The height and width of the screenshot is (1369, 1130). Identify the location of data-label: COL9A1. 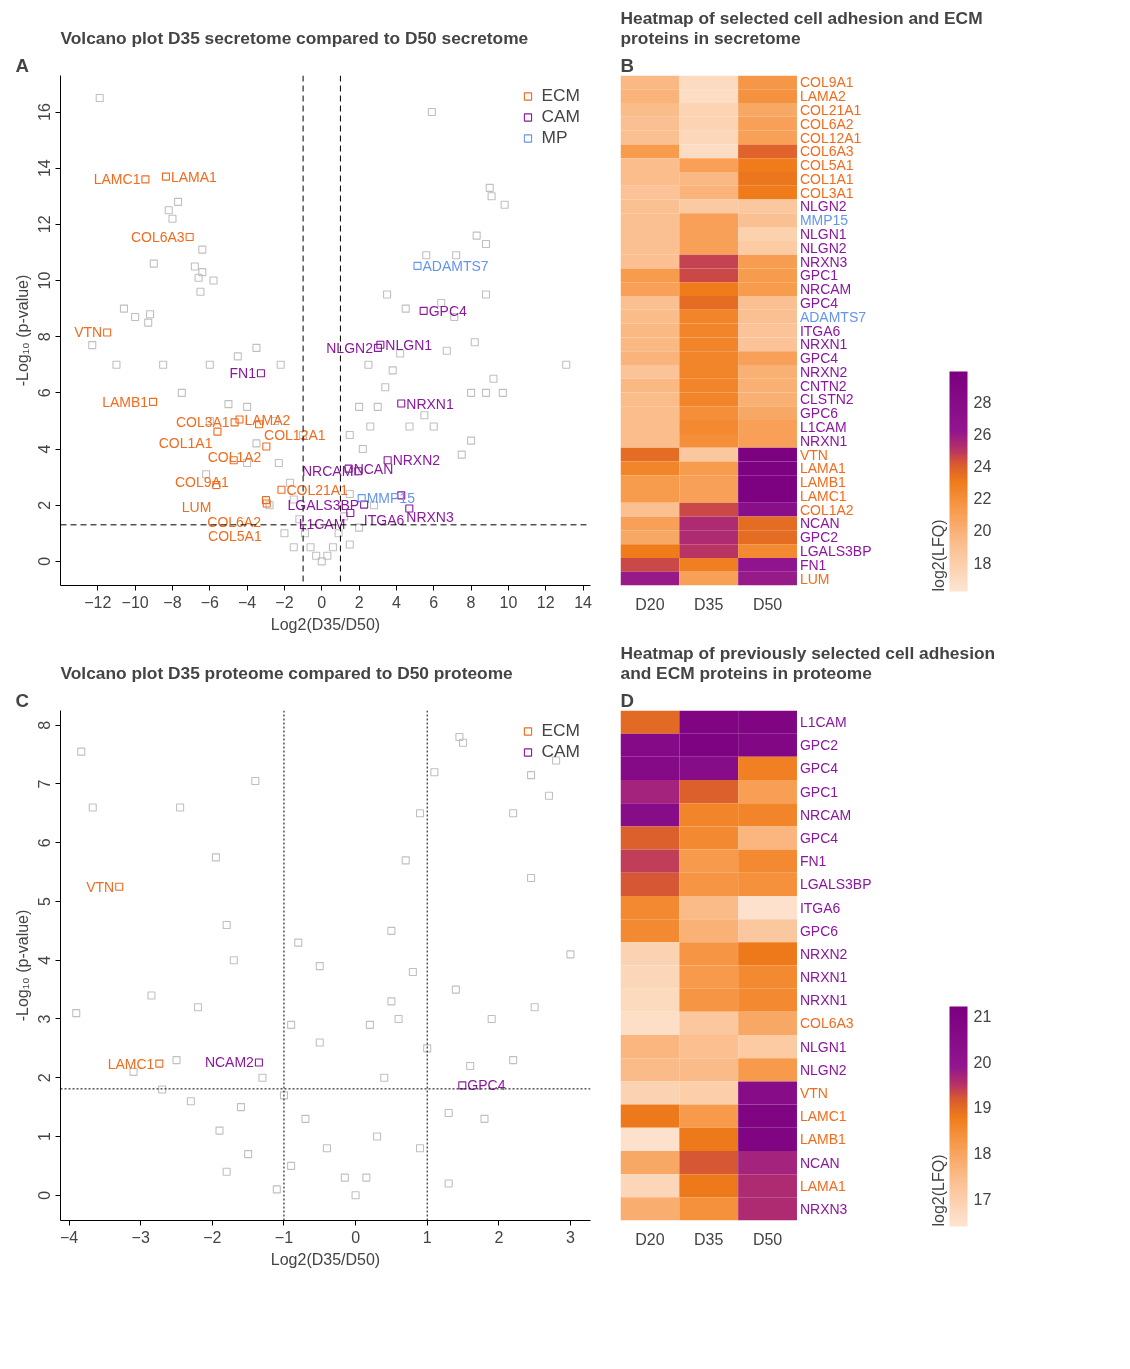
(201, 482).